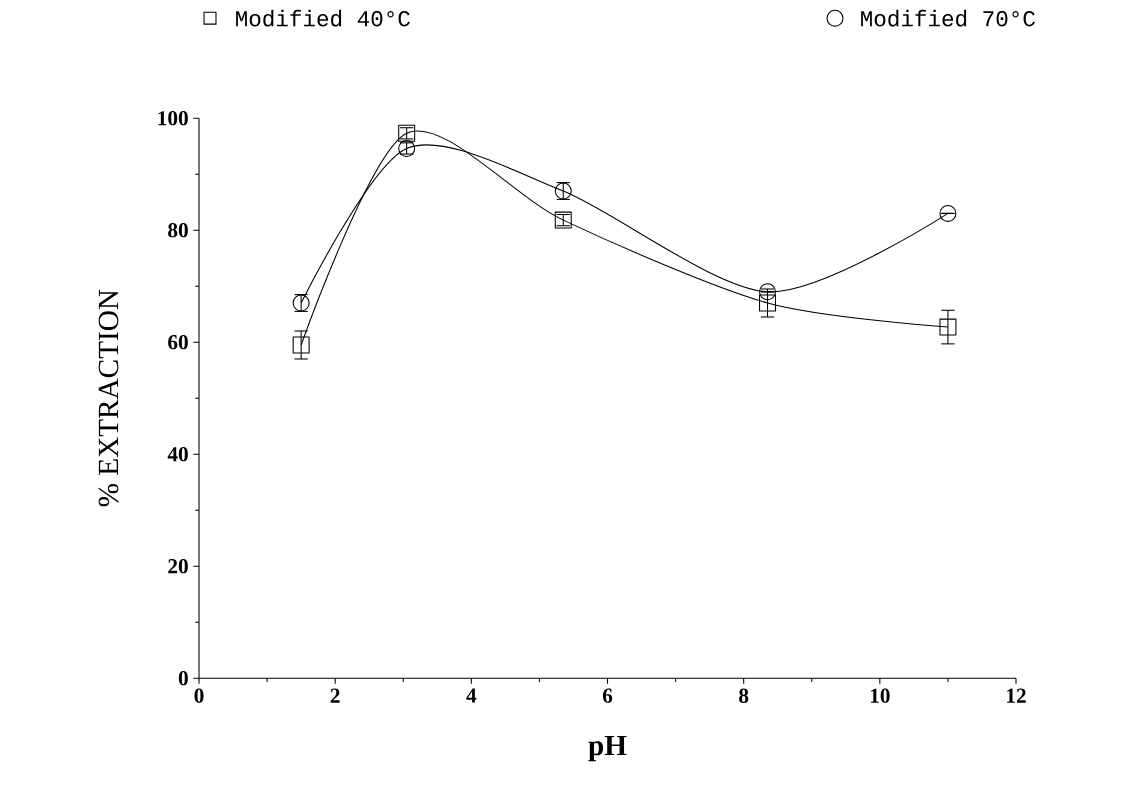 The height and width of the screenshot is (797, 1137). Describe the element at coordinates (108, 398) in the screenshot. I see `y-axis-title: % EXTRACTION` at that location.